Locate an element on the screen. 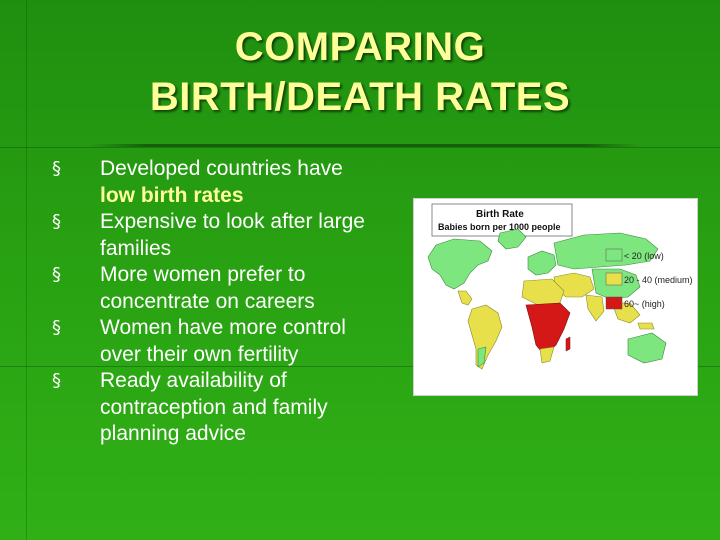 This screenshot has width=720, height=540. title-line-1: COMPARING is located at coordinates (360, 47).